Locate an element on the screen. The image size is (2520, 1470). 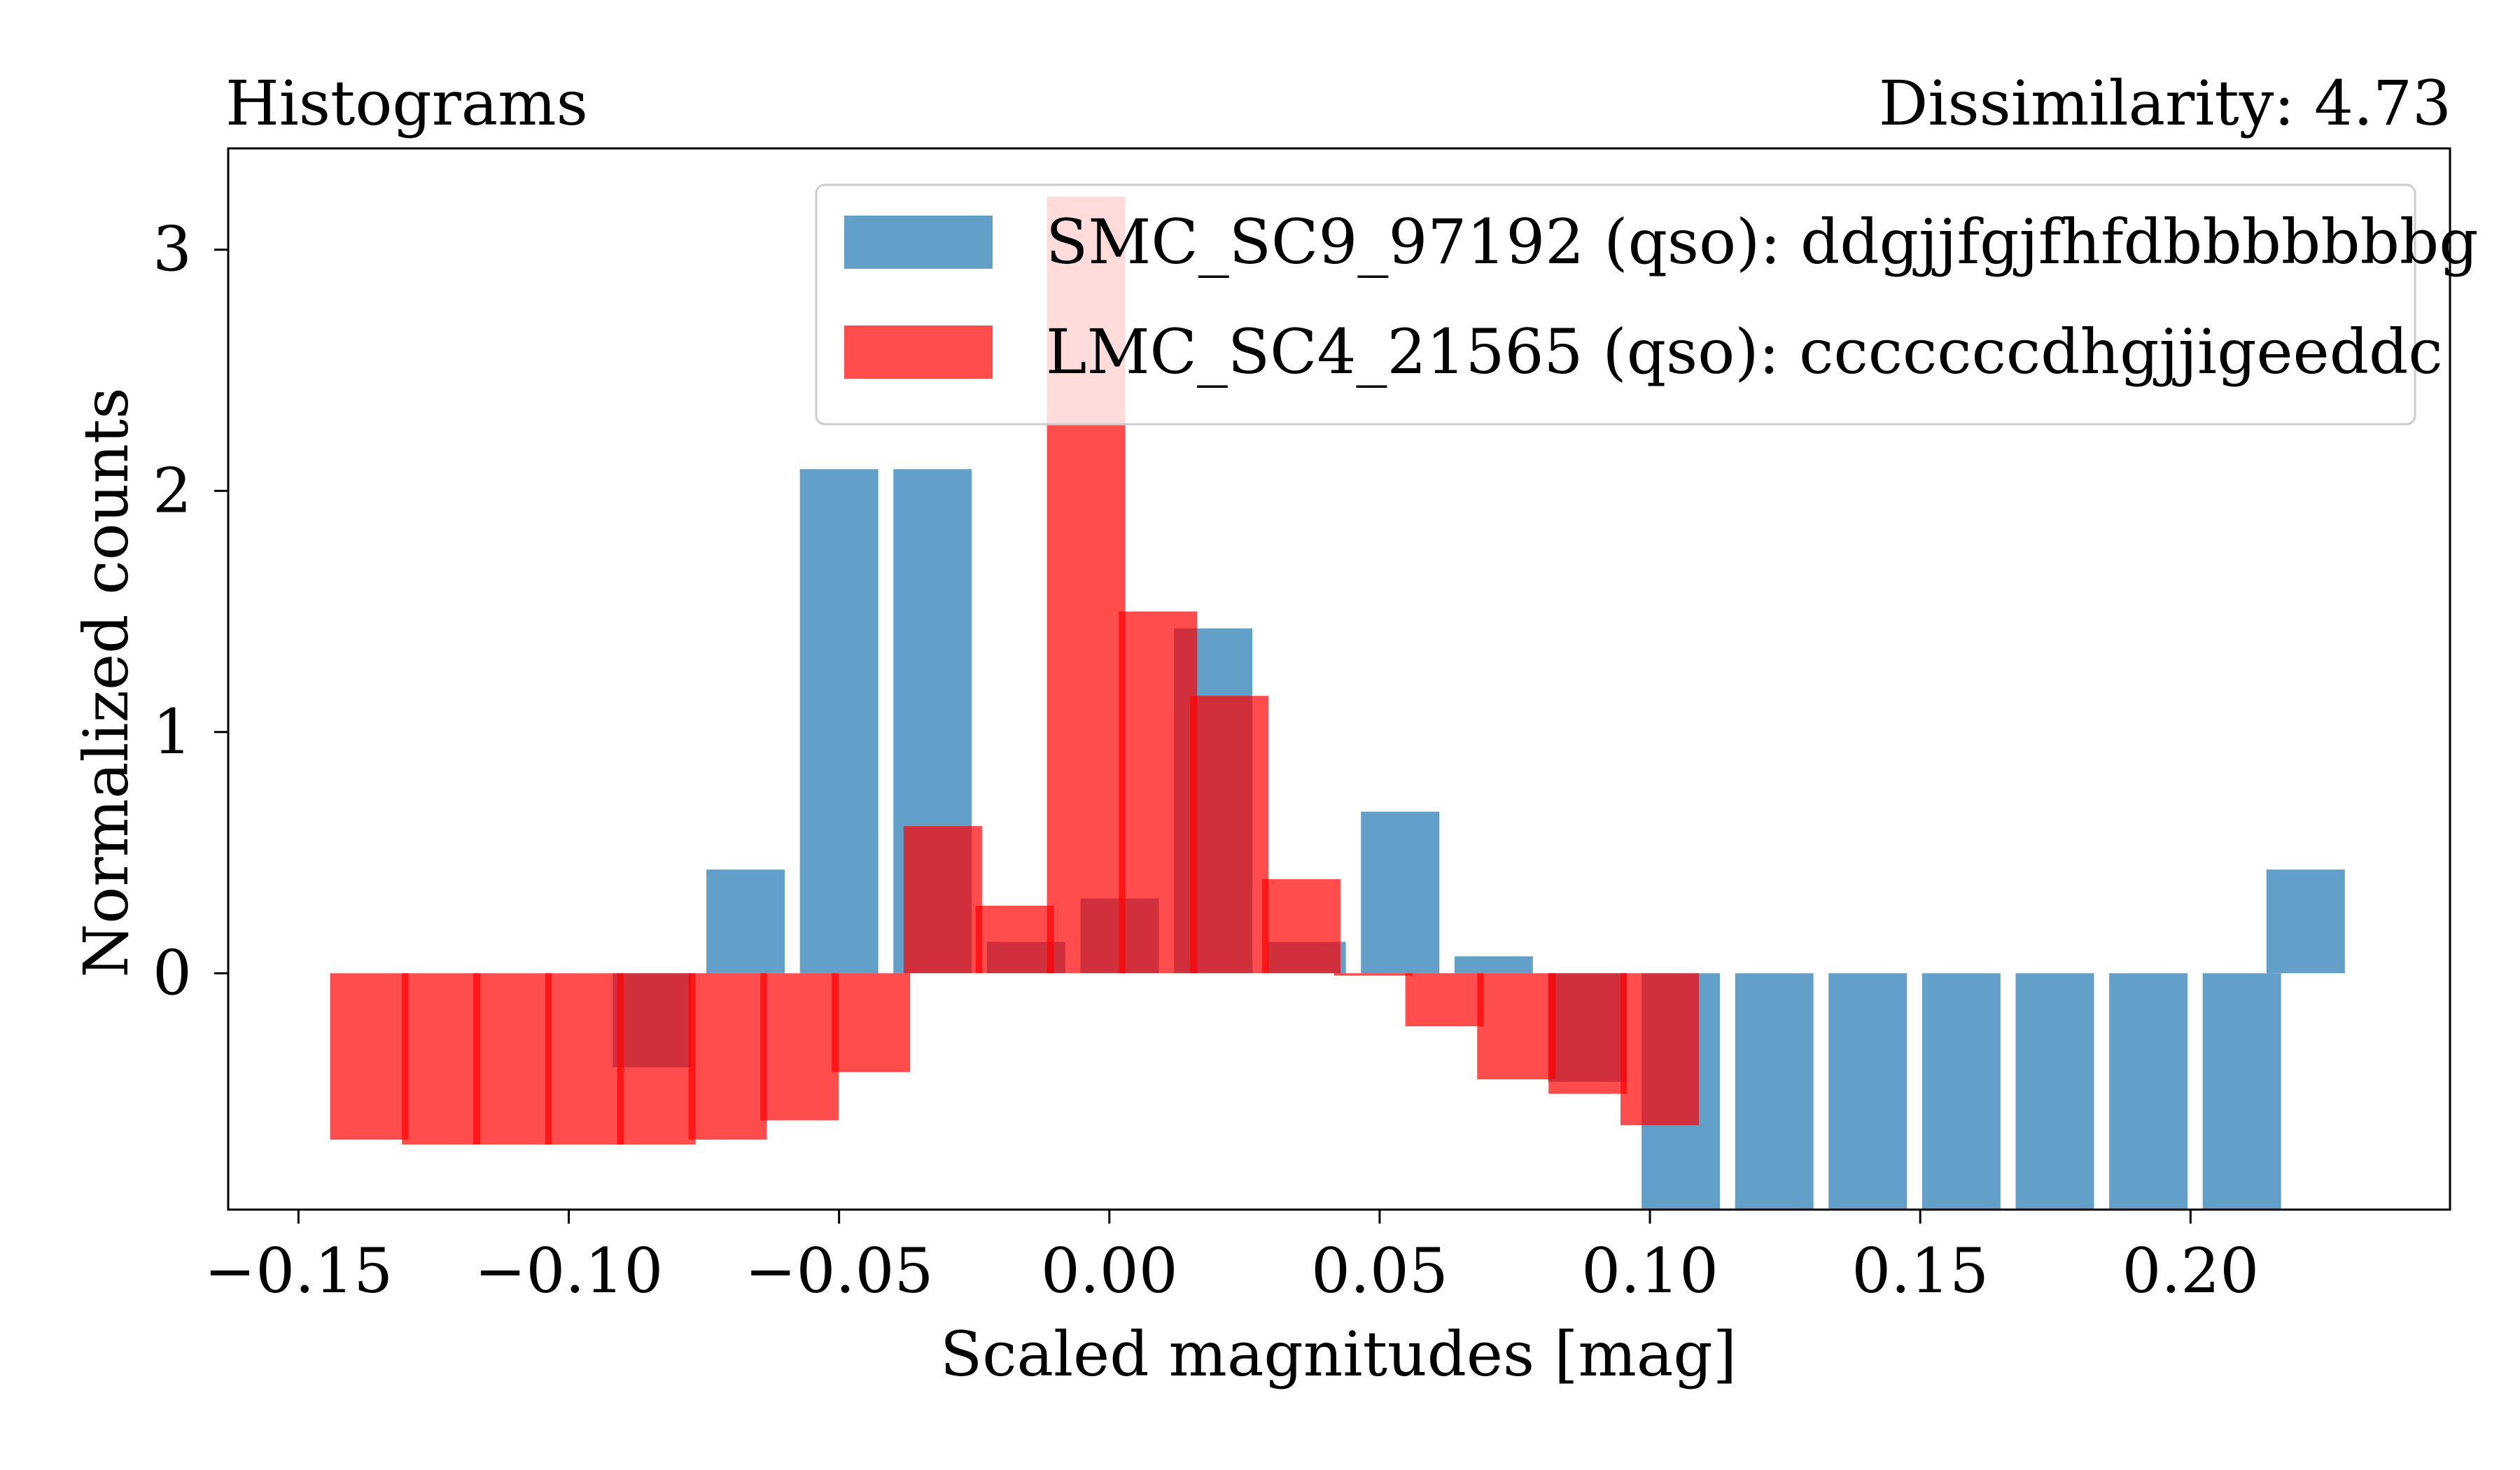
legend-label-lmc: LMC_SC4_21565 (qso): cccccccdhgjjigeeddc is located at coordinates (1744, 352).